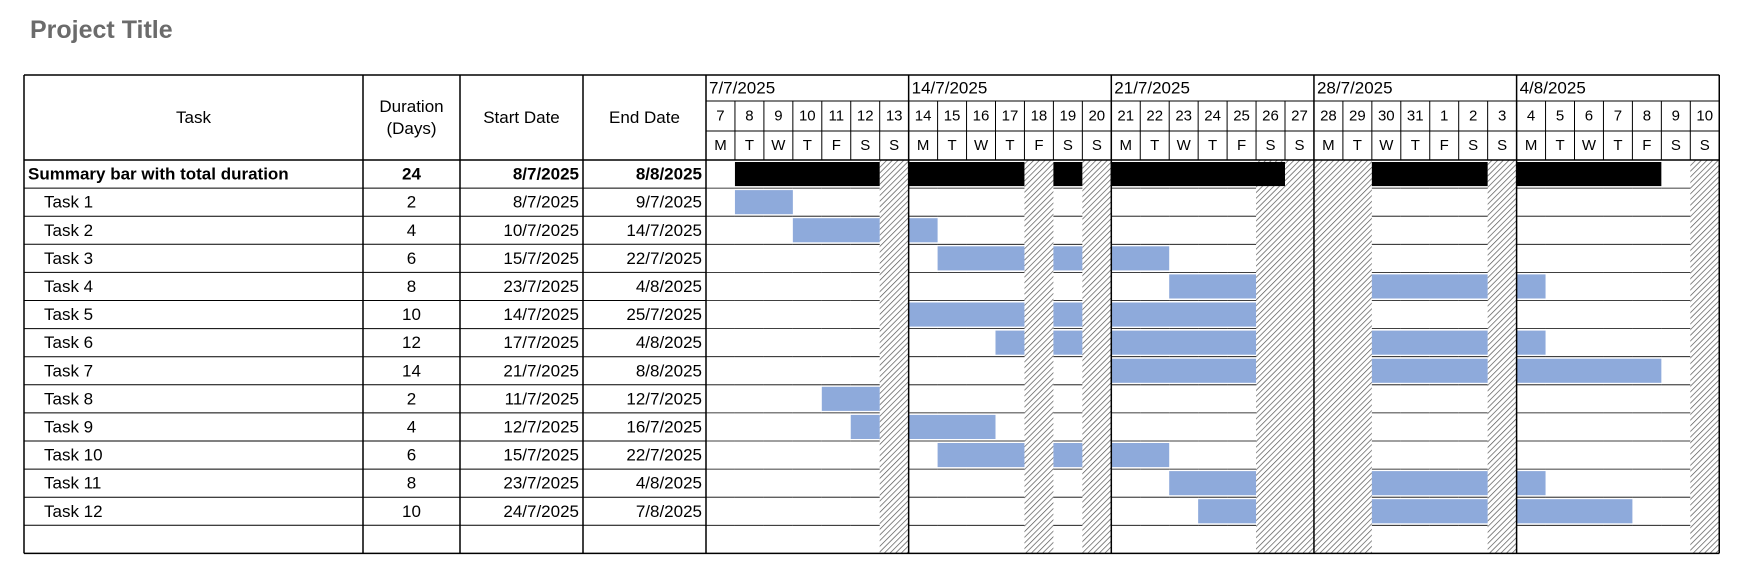 This screenshot has height=580, width=1745. Describe the element at coordinates (1415, 116) in the screenshot. I see `day-number: 31` at that location.